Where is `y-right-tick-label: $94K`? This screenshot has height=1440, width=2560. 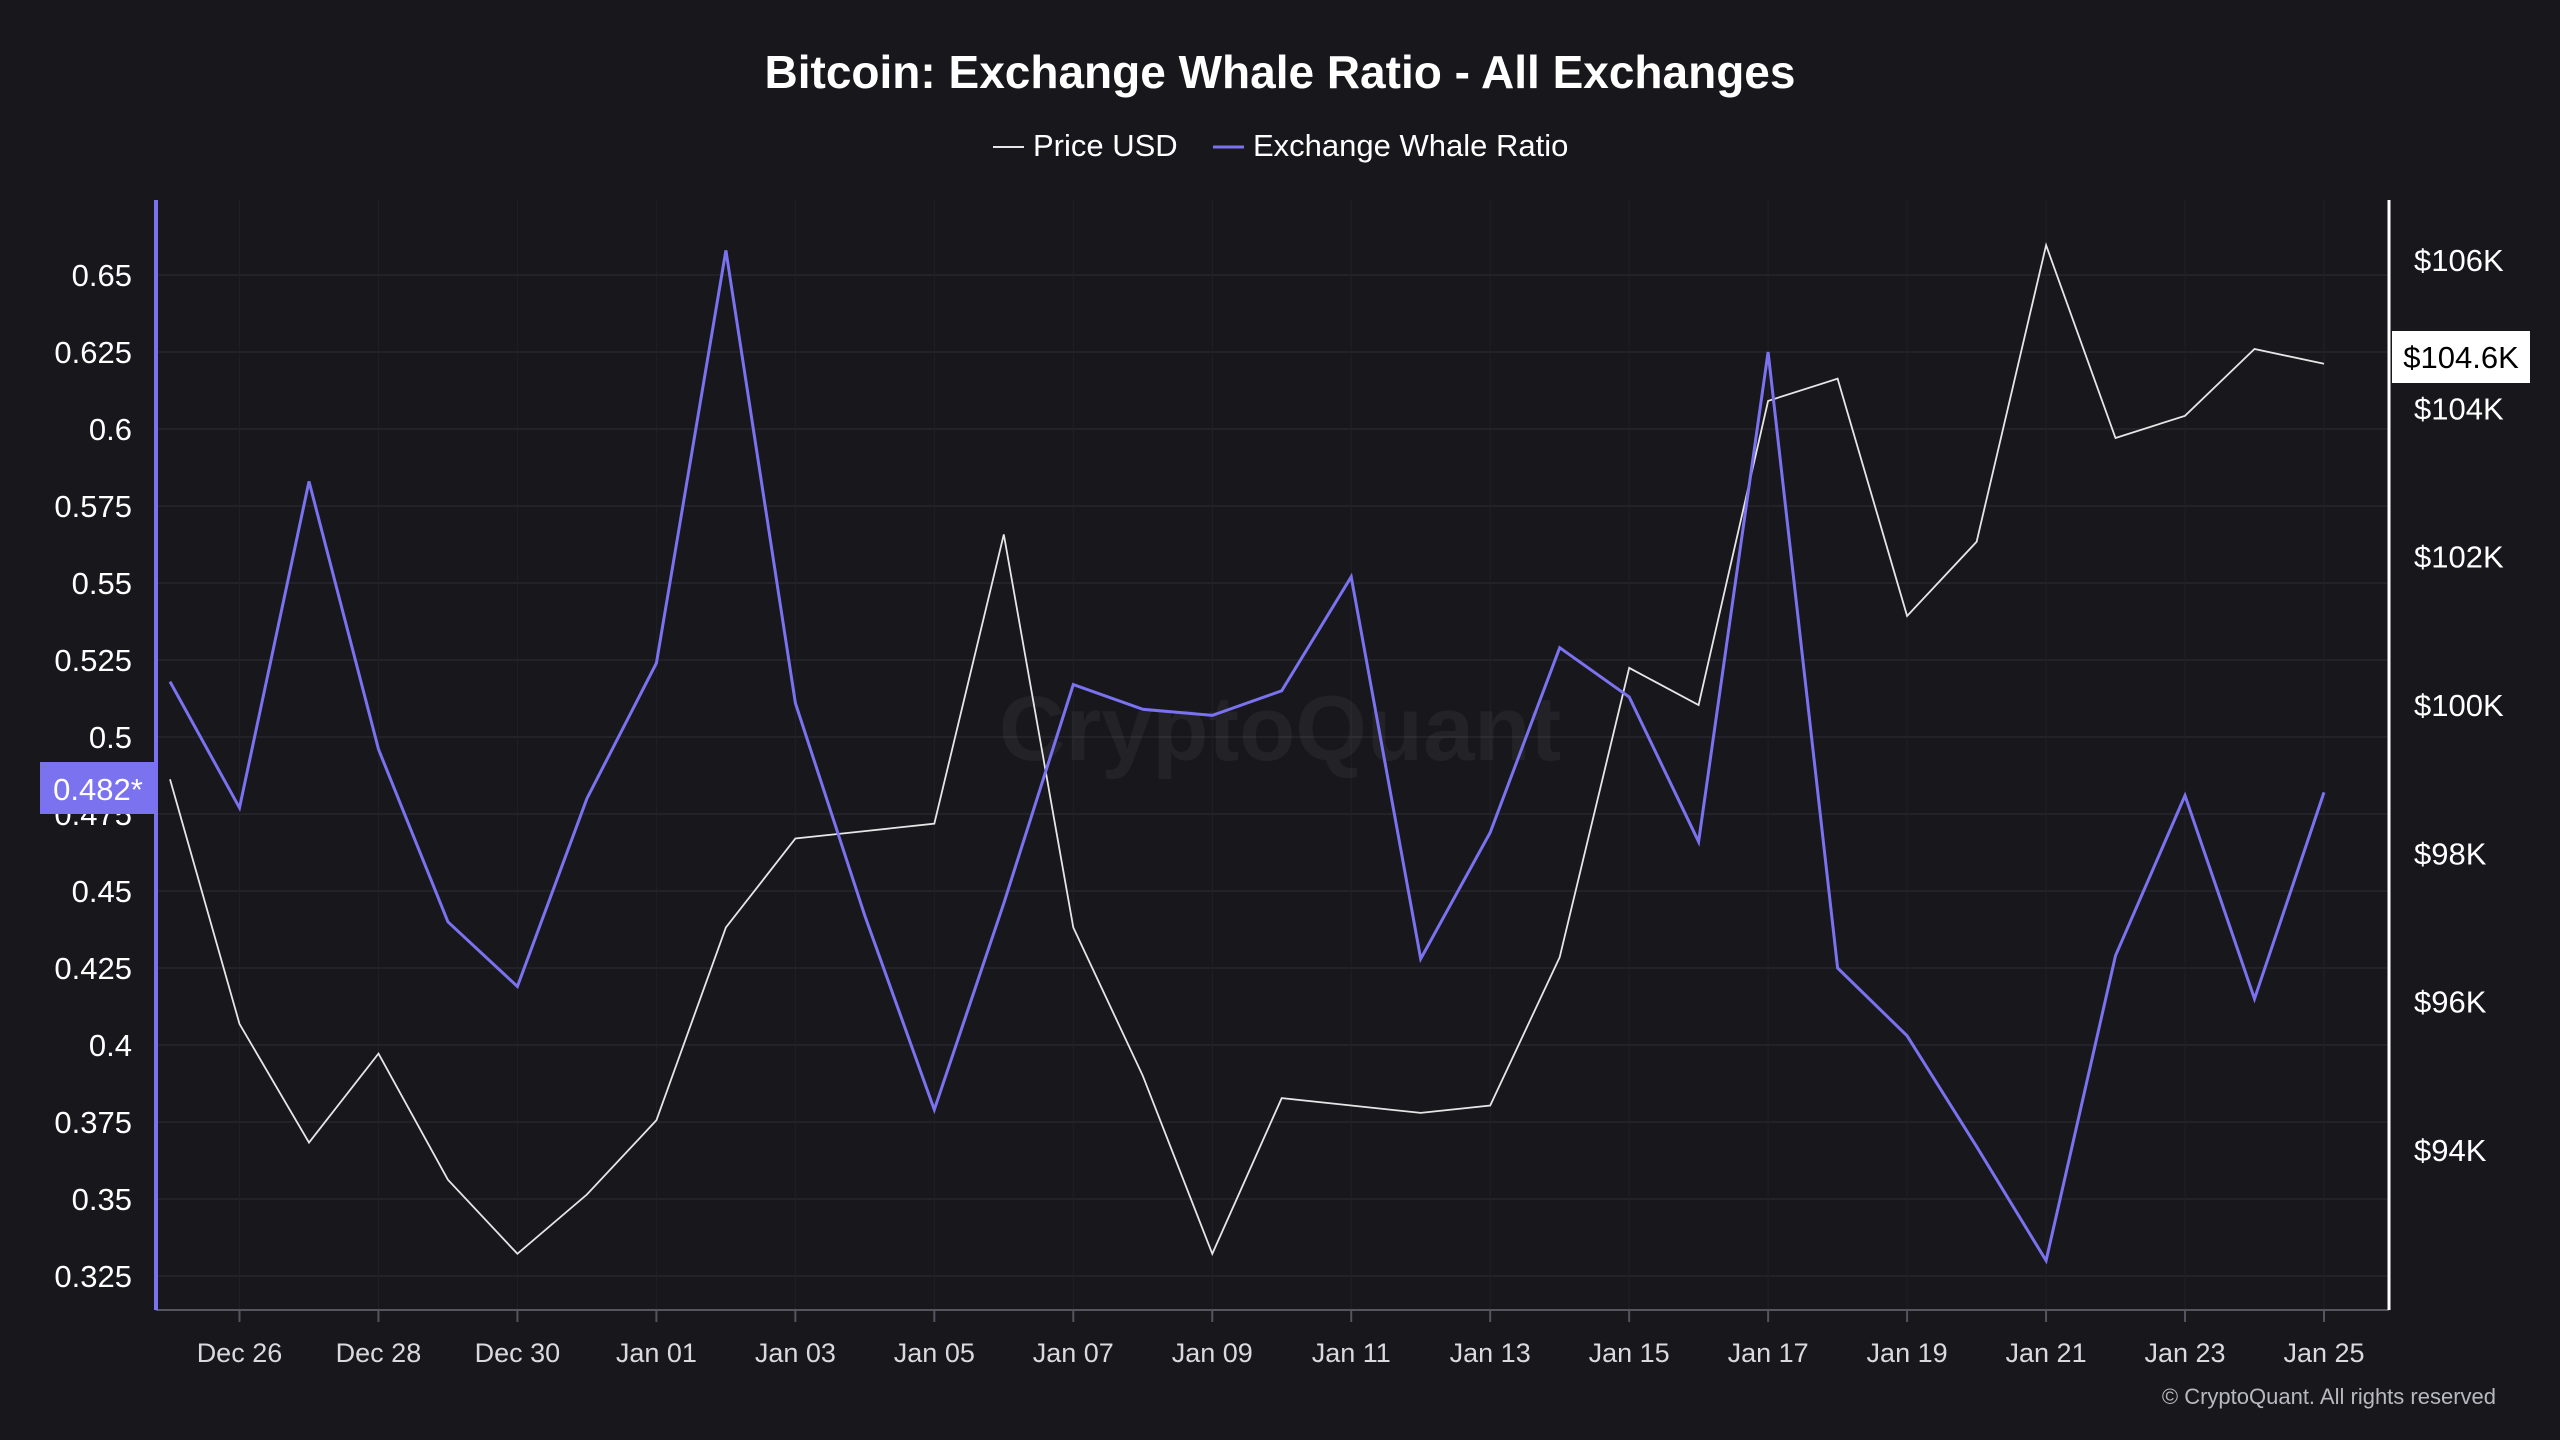
y-right-tick-label: $94K is located at coordinates (2450, 1150).